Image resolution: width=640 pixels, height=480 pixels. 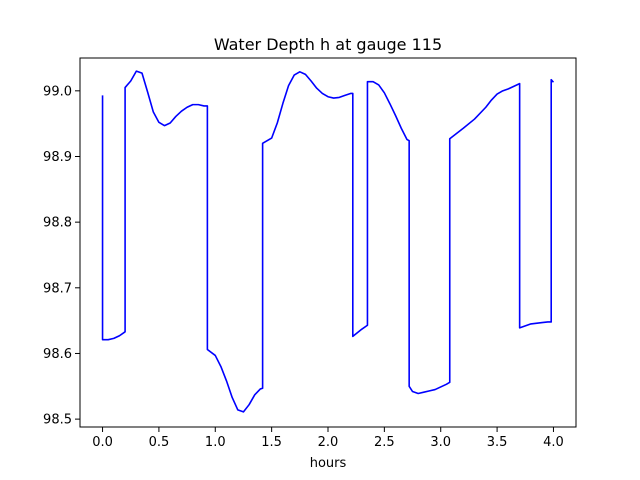 I want to click on chart-title: Water Depth h at gauge 115, so click(x=328, y=44).